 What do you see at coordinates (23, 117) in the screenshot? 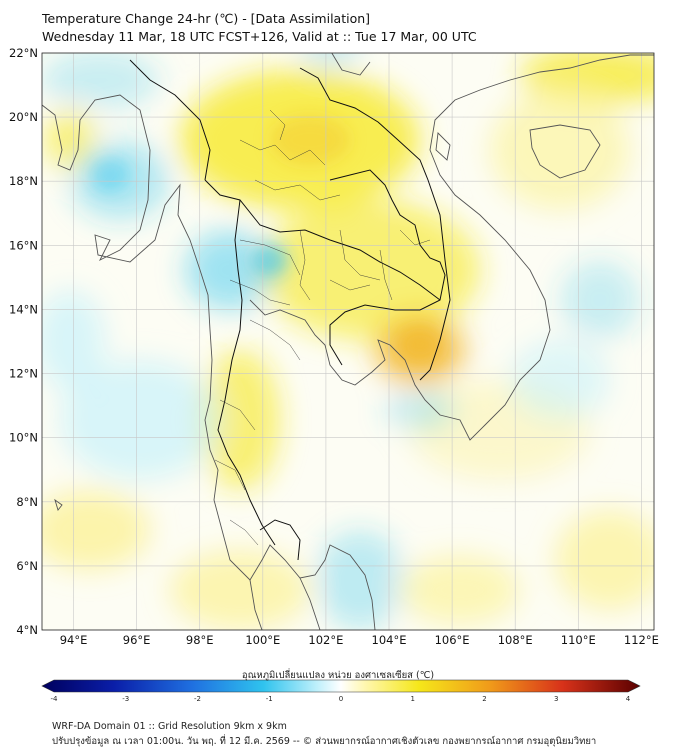
I see `lat-tick-label: 20°N` at bounding box center [23, 117].